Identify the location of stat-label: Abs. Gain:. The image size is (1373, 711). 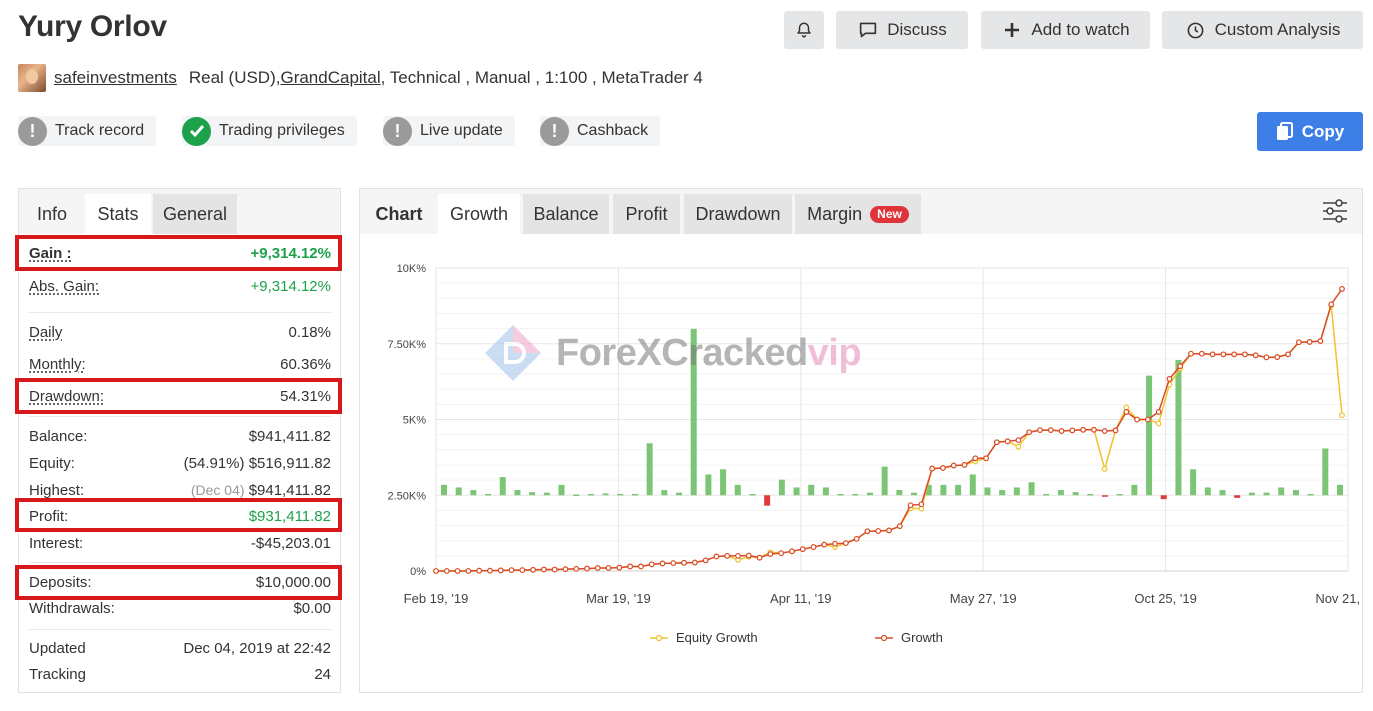
(64, 286).